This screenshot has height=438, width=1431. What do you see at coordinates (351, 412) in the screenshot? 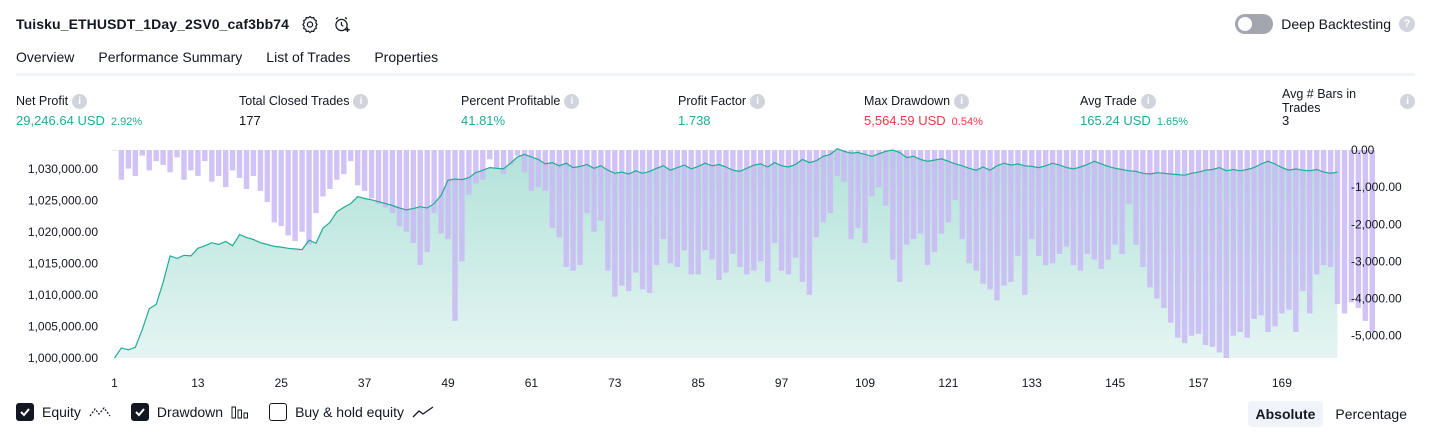
I see `legend-buy-hold: Buy & hold equity` at bounding box center [351, 412].